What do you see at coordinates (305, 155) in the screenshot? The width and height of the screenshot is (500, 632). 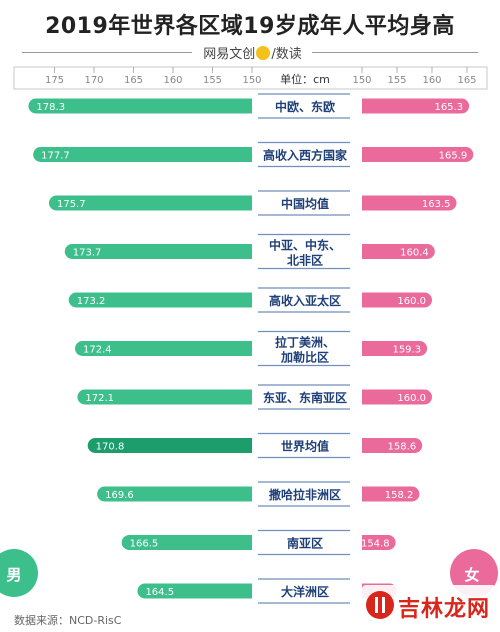 I see `category-label: 高收入西方国家` at bounding box center [305, 155].